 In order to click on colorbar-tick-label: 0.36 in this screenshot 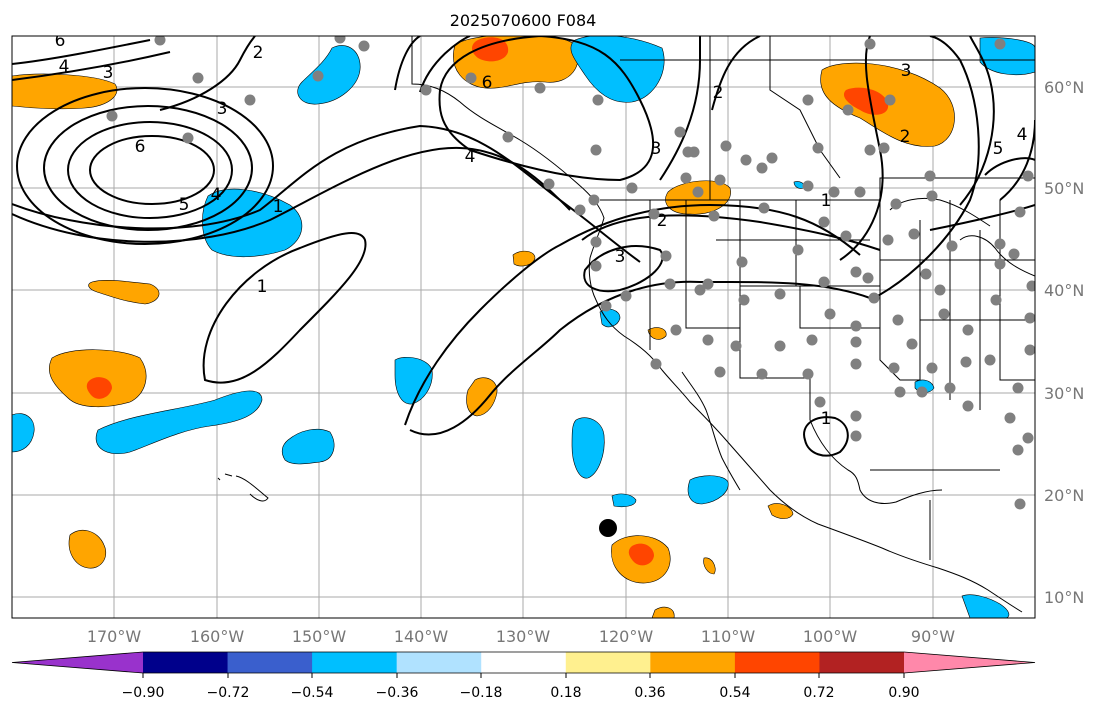, I will do `click(649, 693)`.